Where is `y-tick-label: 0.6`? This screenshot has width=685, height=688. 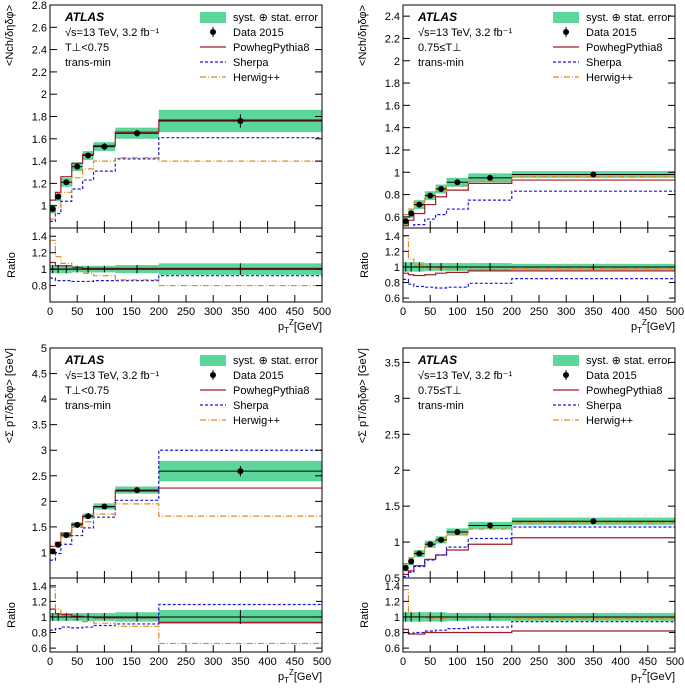
y-tick-label: 0.6 is located at coordinates (392, 218).